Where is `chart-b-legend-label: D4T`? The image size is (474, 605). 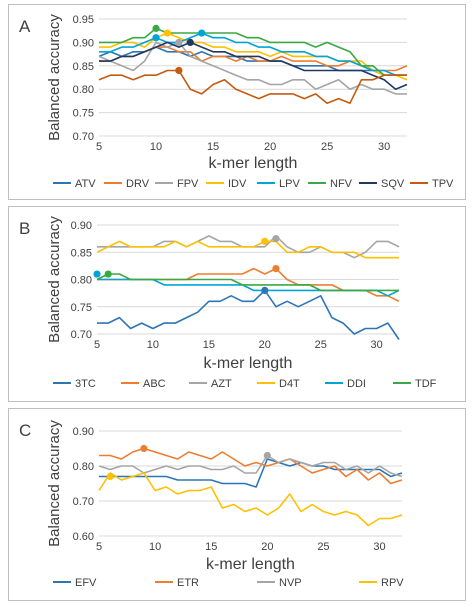 chart-b-legend-label: D4T is located at coordinates (289, 384).